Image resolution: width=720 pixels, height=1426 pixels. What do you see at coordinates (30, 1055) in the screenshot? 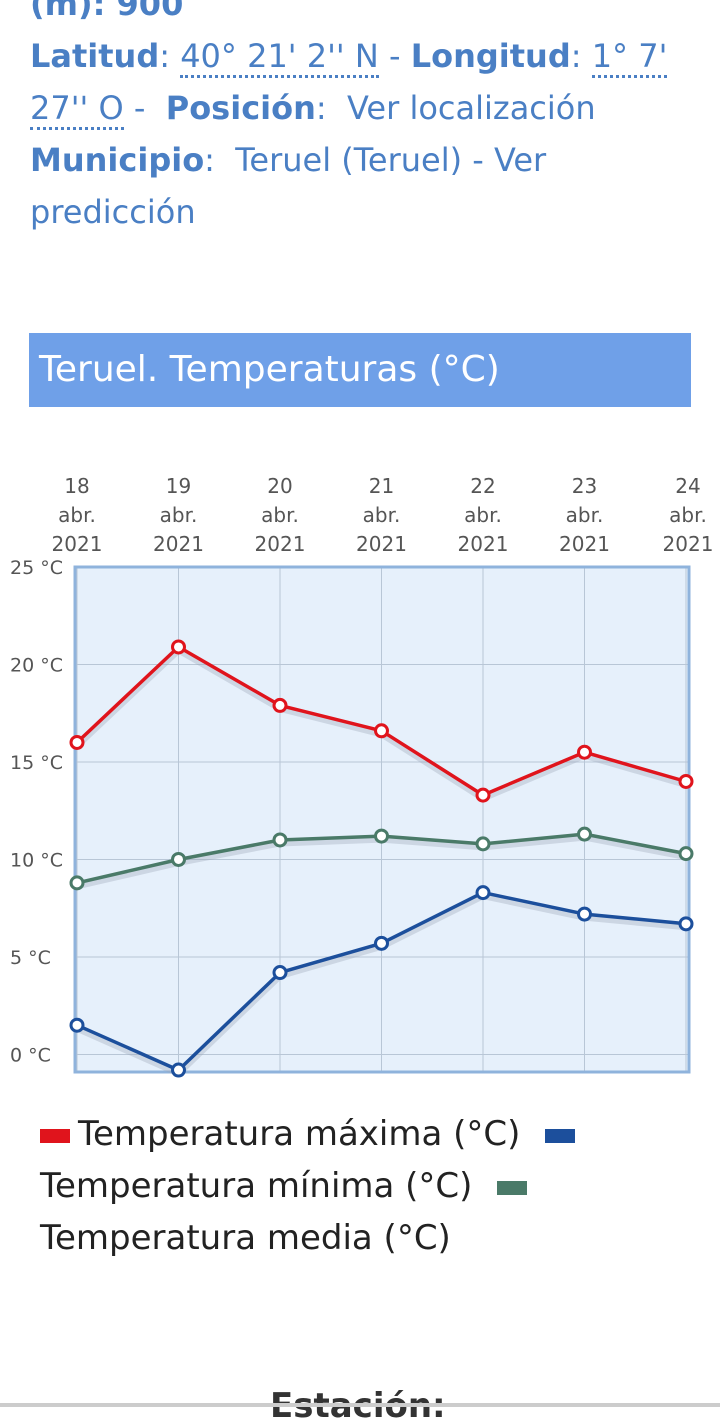
I see `y-tick-label: 0 °C` at bounding box center [30, 1055].